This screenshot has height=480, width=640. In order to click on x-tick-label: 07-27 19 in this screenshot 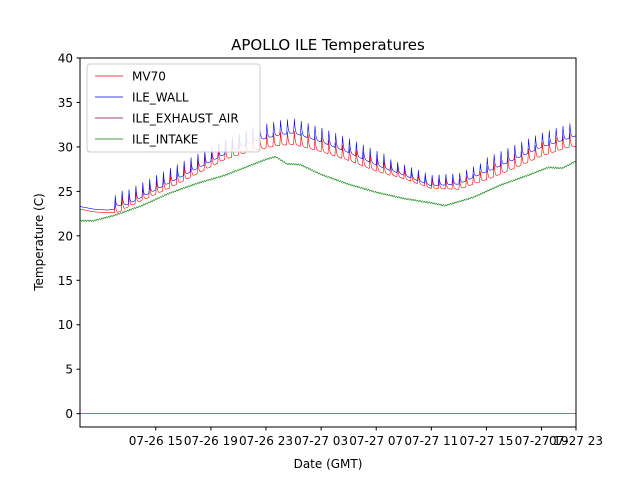, I will do `click(542, 441)`.